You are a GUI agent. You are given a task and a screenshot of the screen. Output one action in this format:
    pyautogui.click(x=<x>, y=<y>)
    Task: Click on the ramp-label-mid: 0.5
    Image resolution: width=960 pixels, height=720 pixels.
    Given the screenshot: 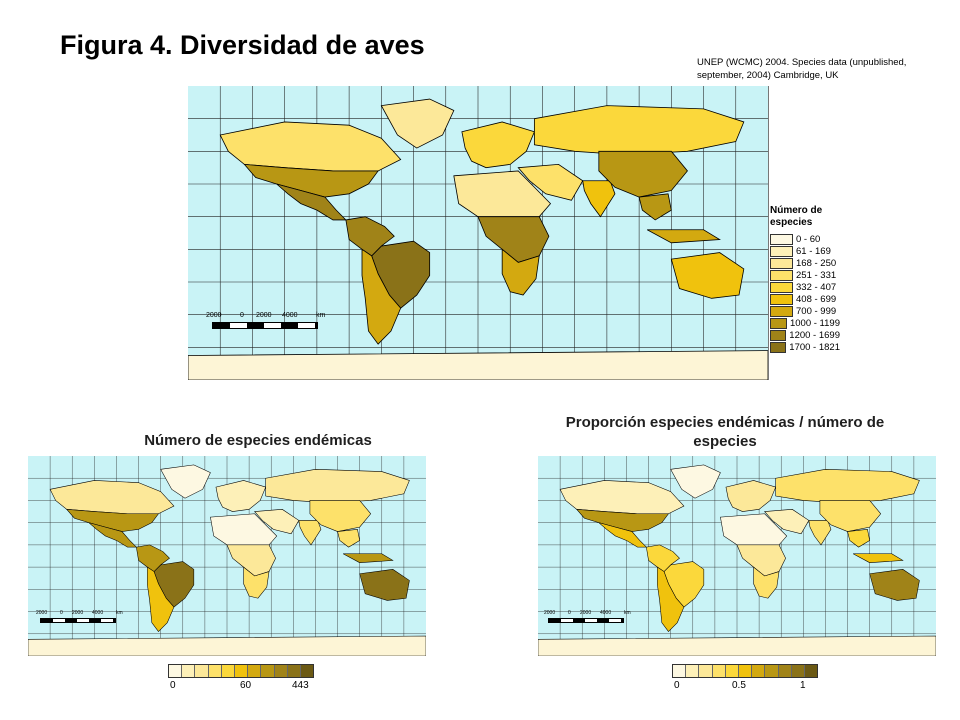 What is the action you would take?
    pyautogui.click(x=739, y=685)
    